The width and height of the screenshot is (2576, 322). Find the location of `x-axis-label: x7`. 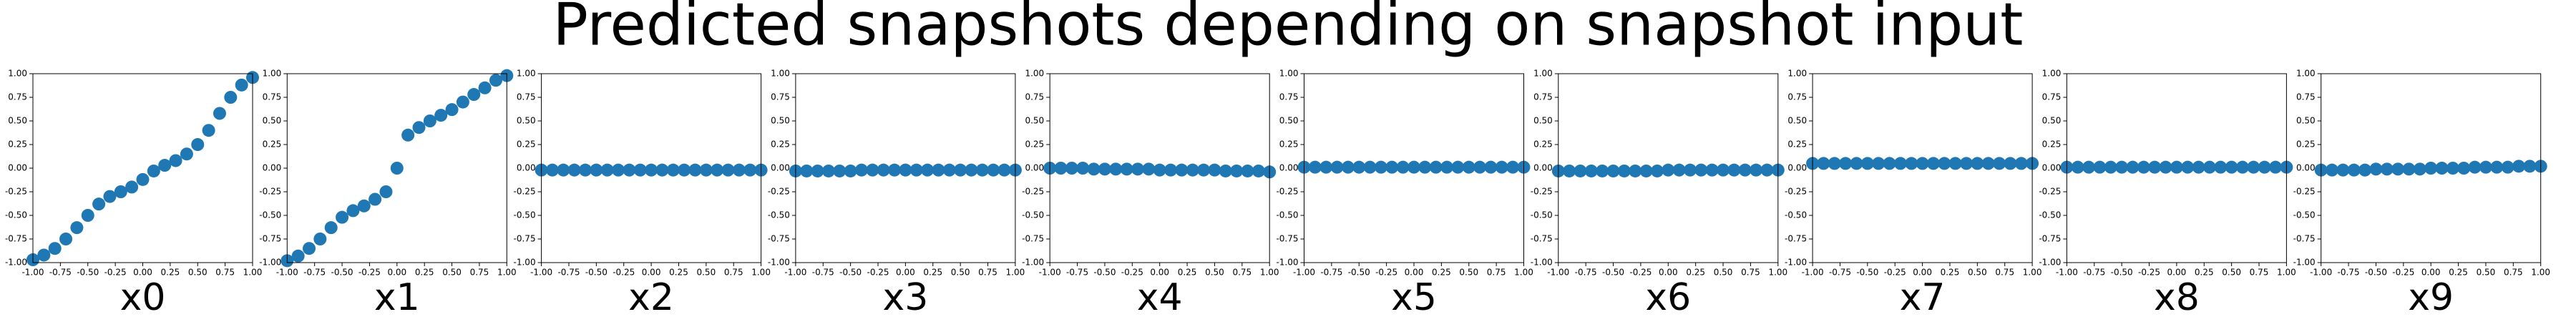

x-axis-label: x7 is located at coordinates (1923, 297).